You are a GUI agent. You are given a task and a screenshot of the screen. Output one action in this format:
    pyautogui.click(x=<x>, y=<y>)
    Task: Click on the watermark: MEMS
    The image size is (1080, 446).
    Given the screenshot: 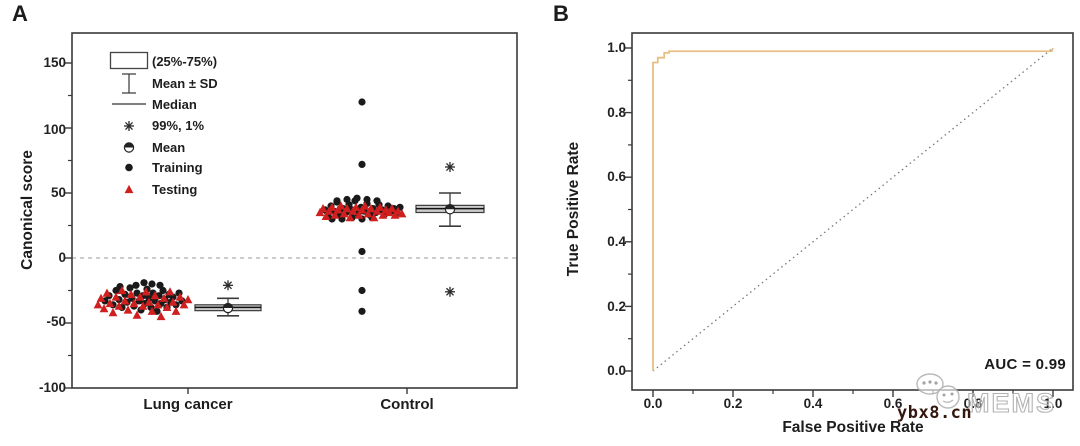 What is the action you would take?
    pyautogui.click(x=986, y=396)
    